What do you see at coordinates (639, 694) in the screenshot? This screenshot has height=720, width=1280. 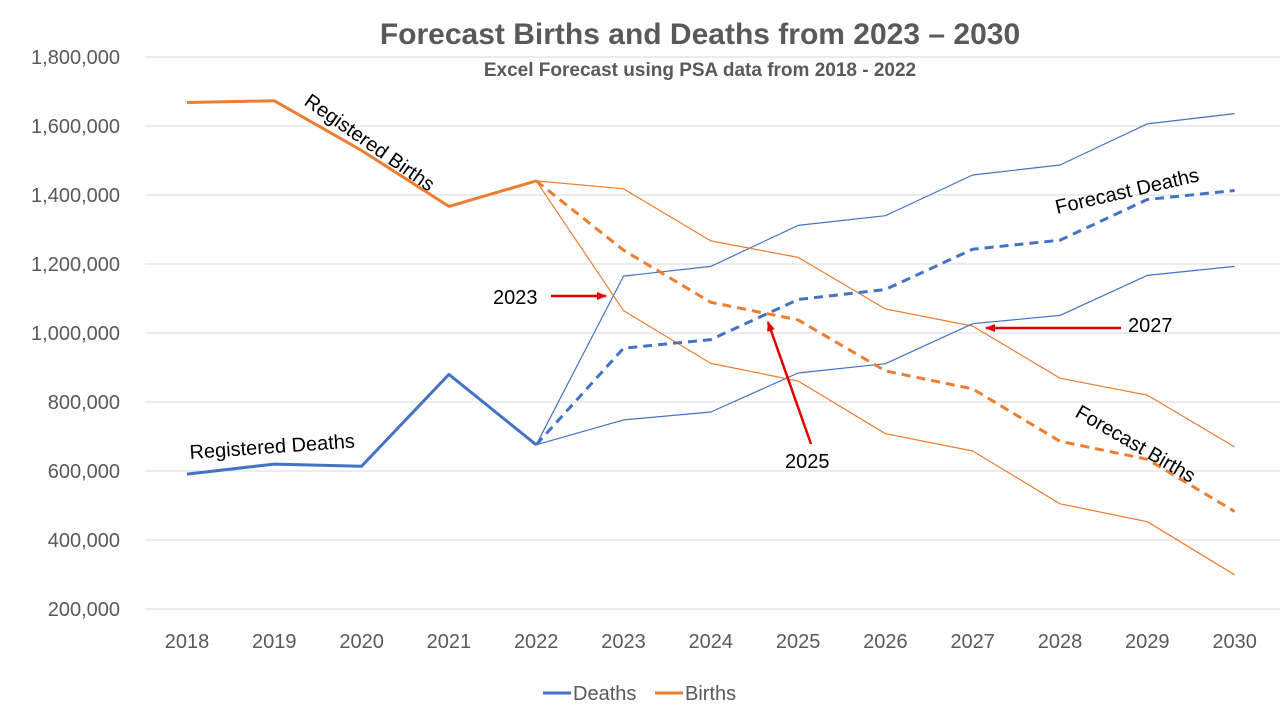 I see `legend: Deaths Births` at bounding box center [639, 694].